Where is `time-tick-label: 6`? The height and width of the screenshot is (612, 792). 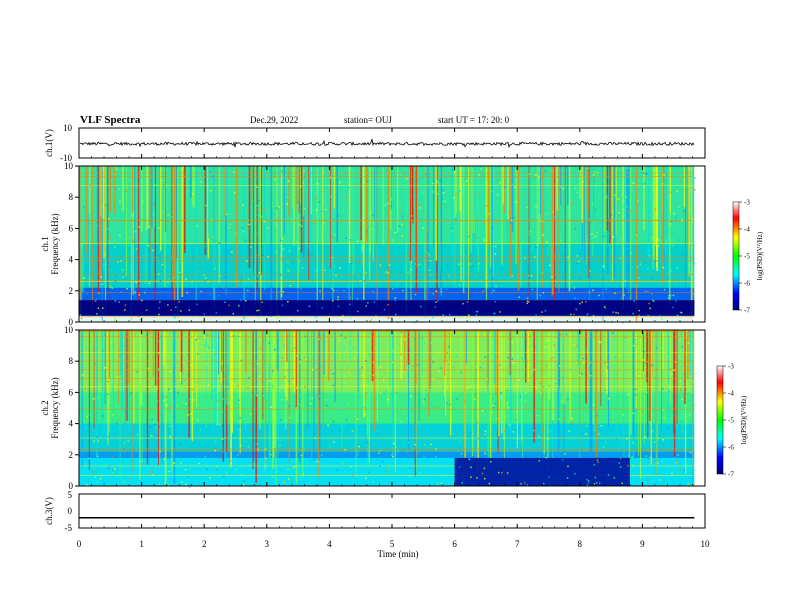
time-tick-label: 6 is located at coordinates (454, 544).